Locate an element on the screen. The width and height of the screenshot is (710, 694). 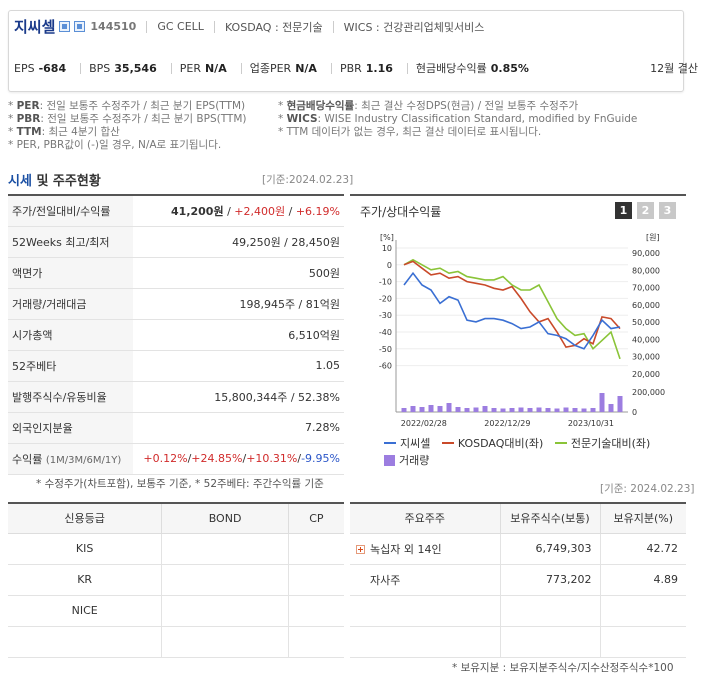
right-axis-tick: 60,000 is located at coordinates (646, 305).